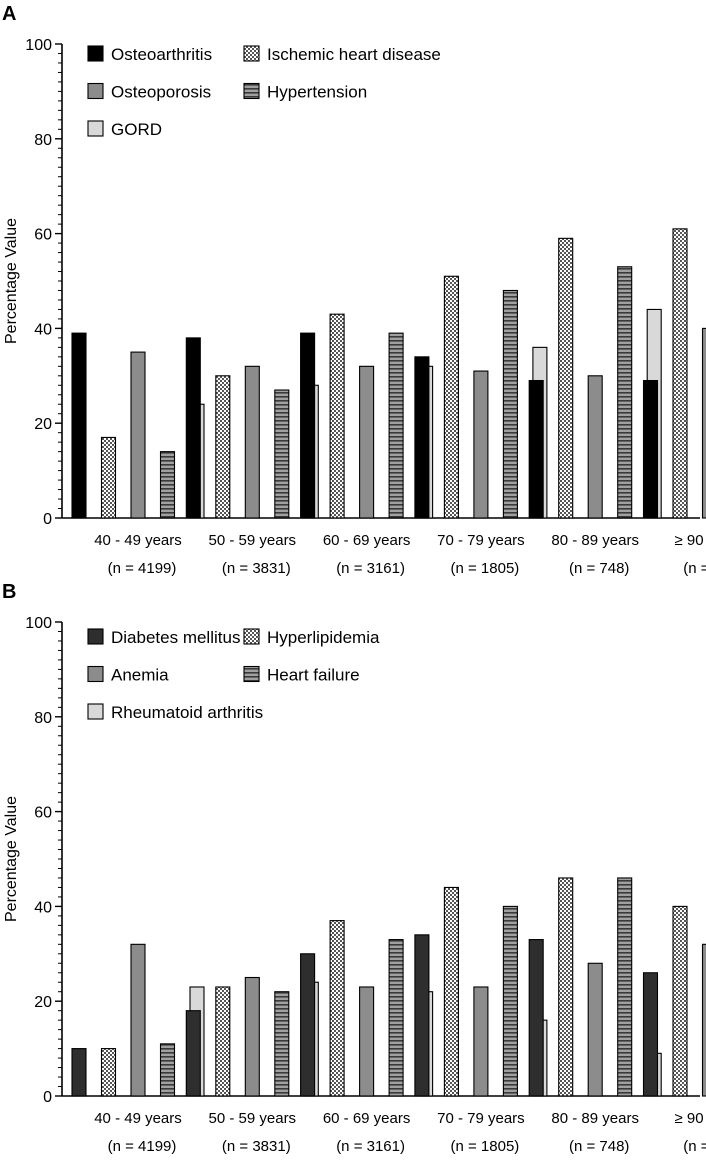 The image size is (706, 1161). Describe the element at coordinates (136, 129) in the screenshot. I see `legend-label-gord: GORD` at that location.